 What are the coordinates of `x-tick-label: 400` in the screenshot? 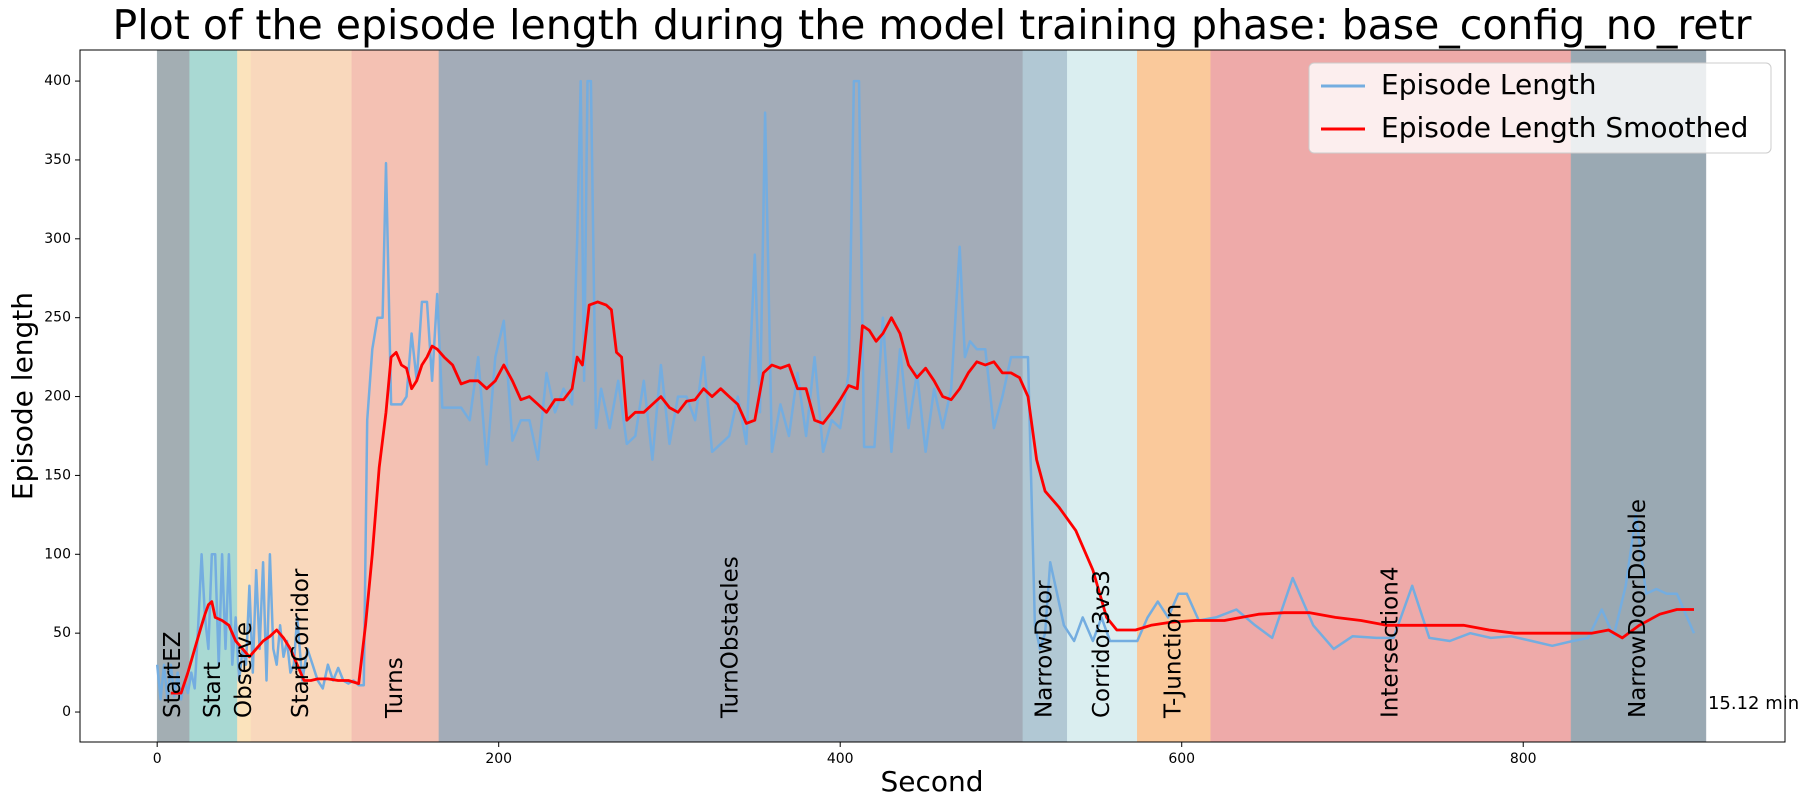 It's located at (840, 759).